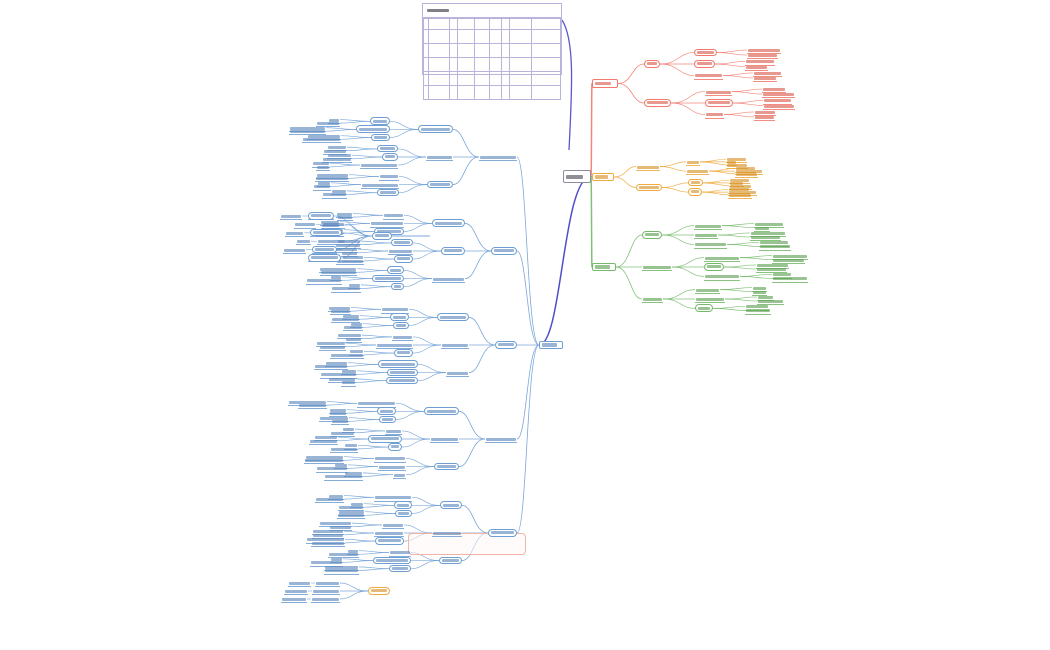 This screenshot has width=1050, height=650. Describe the element at coordinates (605, 83) in the screenshot. I see `branch-red` at that location.